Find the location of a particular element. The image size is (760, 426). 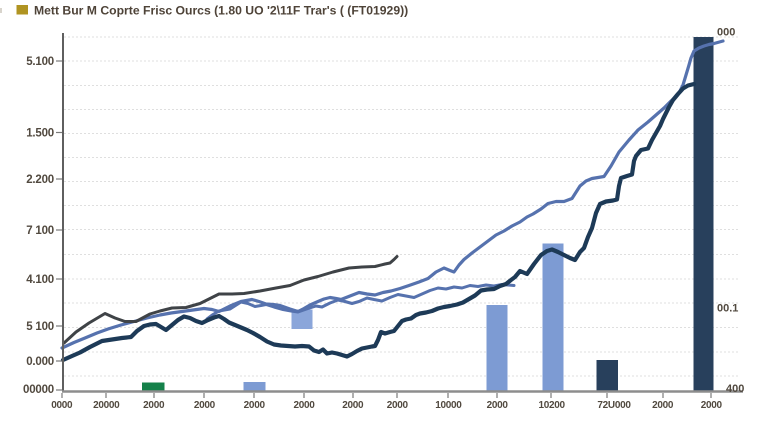

svg-text: 10200 is located at coordinates (551, 405).